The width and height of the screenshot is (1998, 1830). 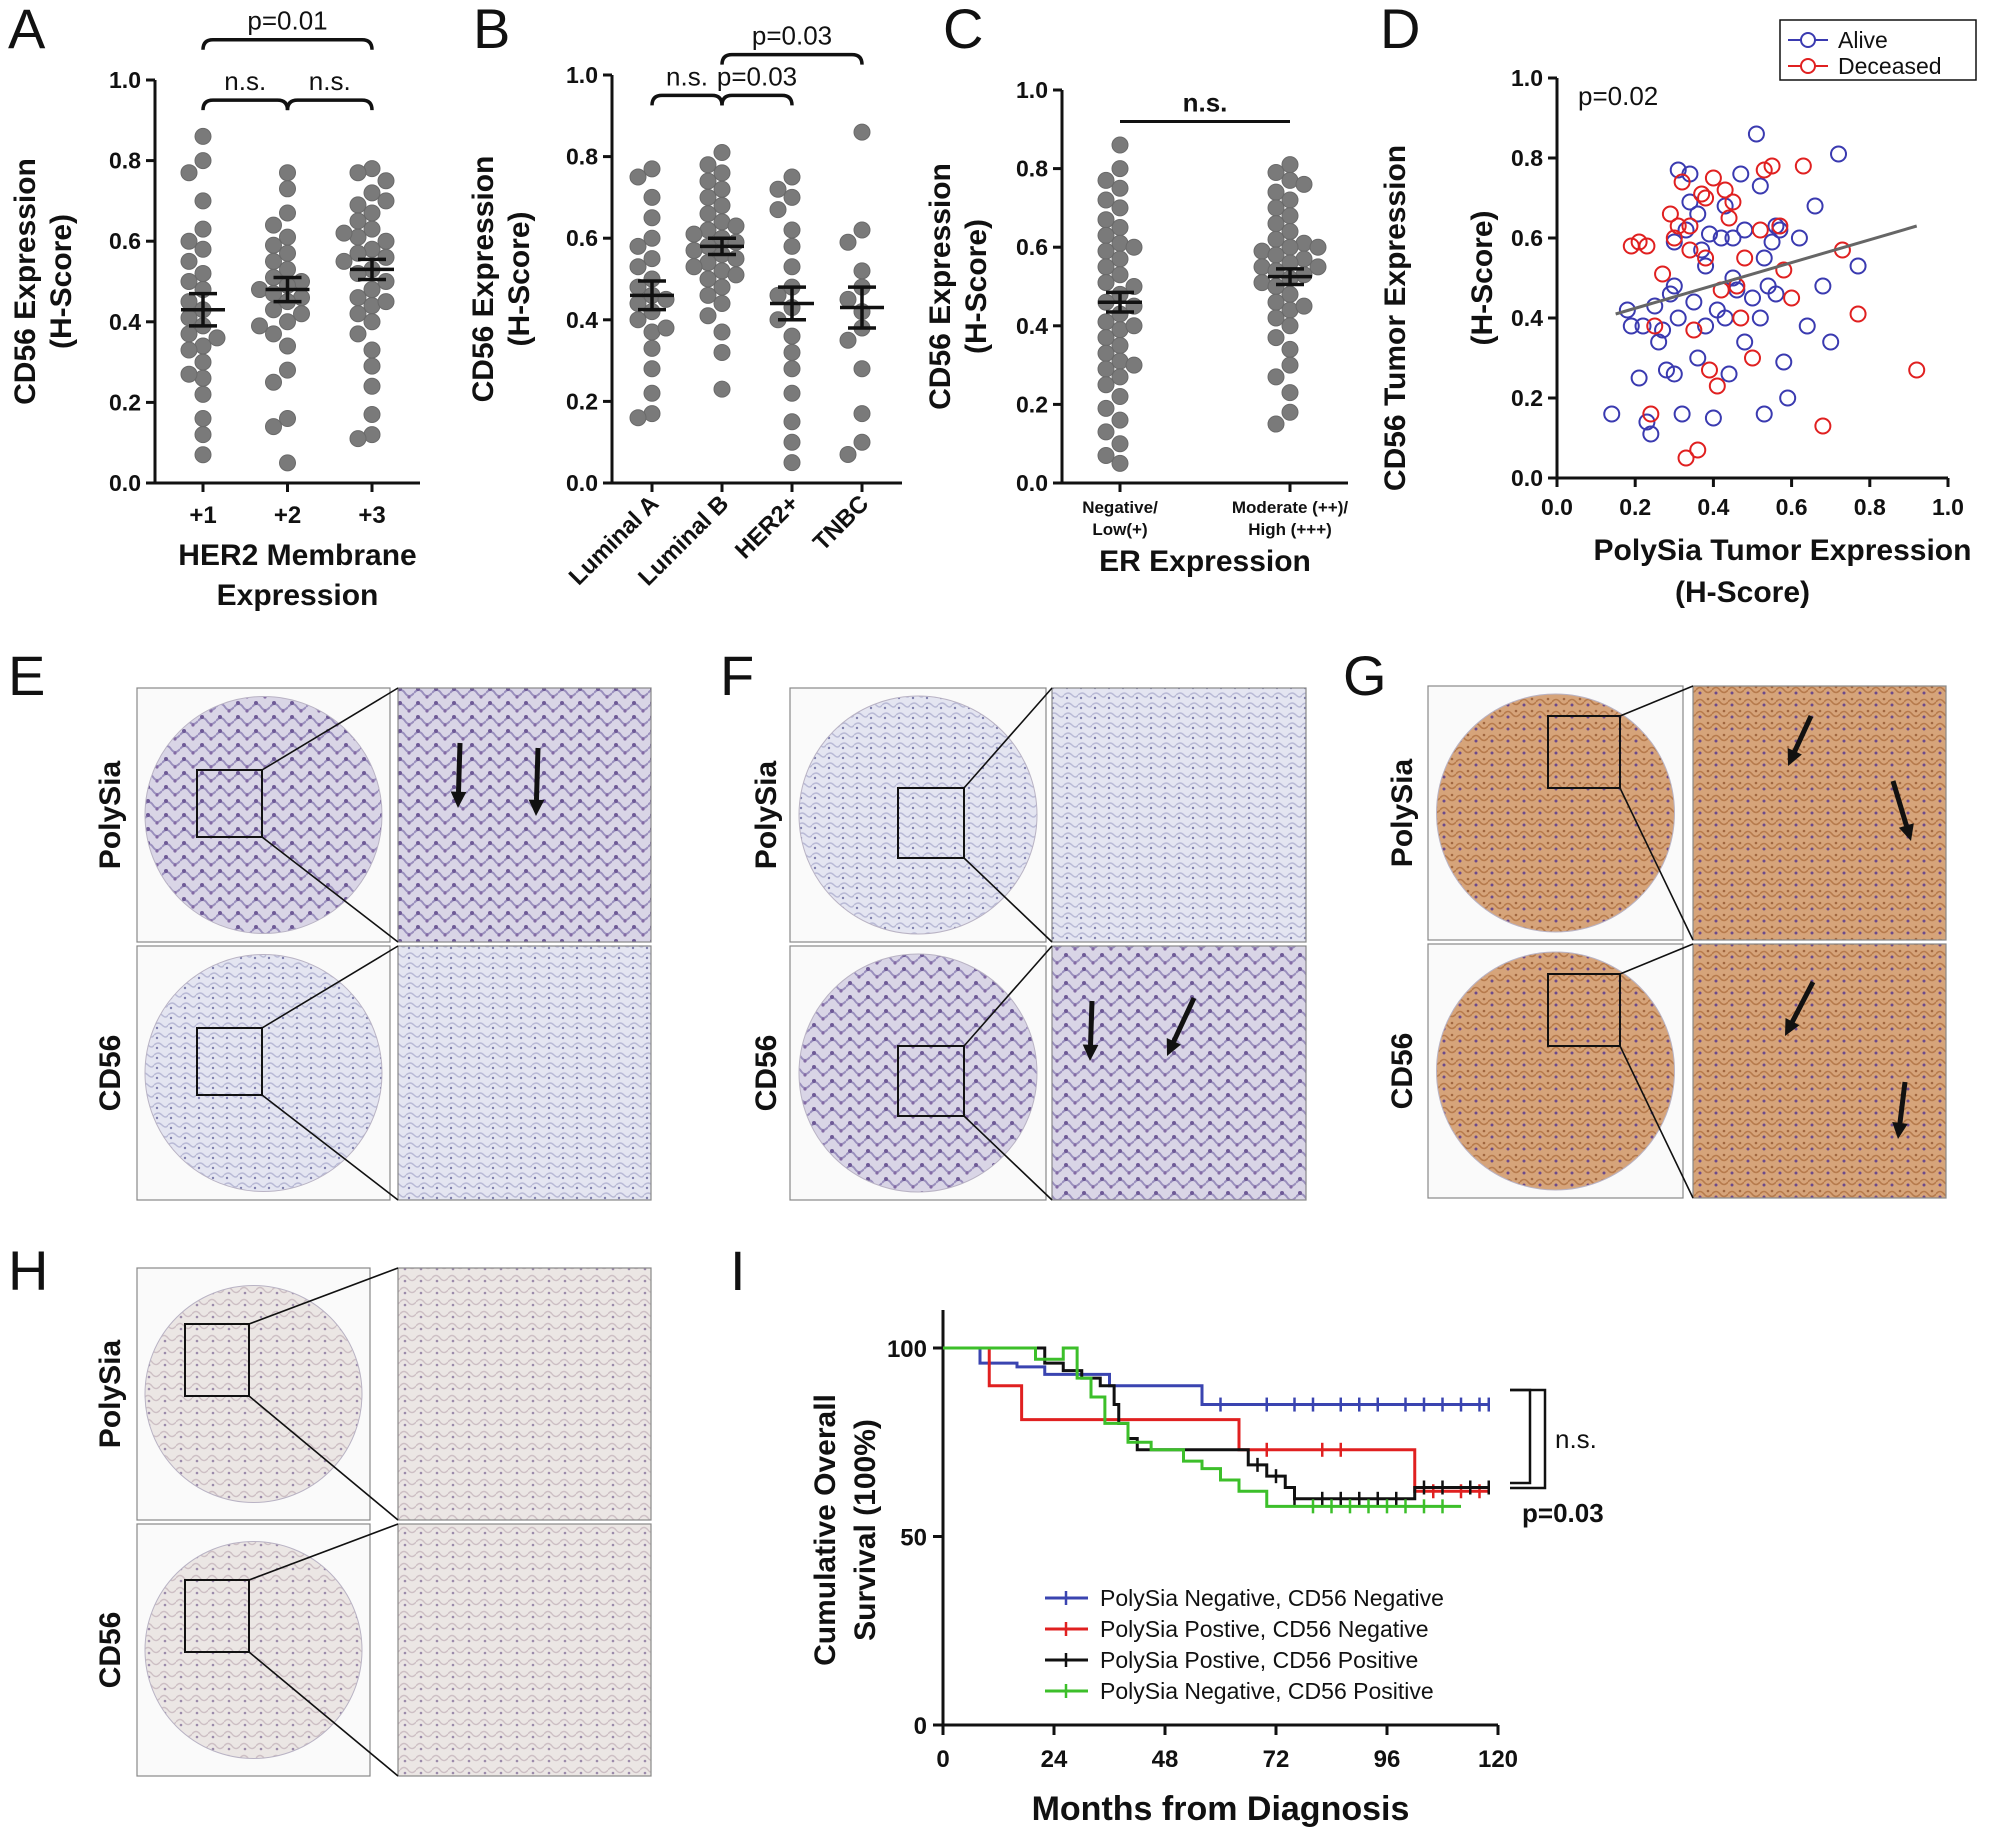 What do you see at coordinates (1365, 675) in the screenshot?
I see `panel-letter-g: G` at bounding box center [1365, 675].